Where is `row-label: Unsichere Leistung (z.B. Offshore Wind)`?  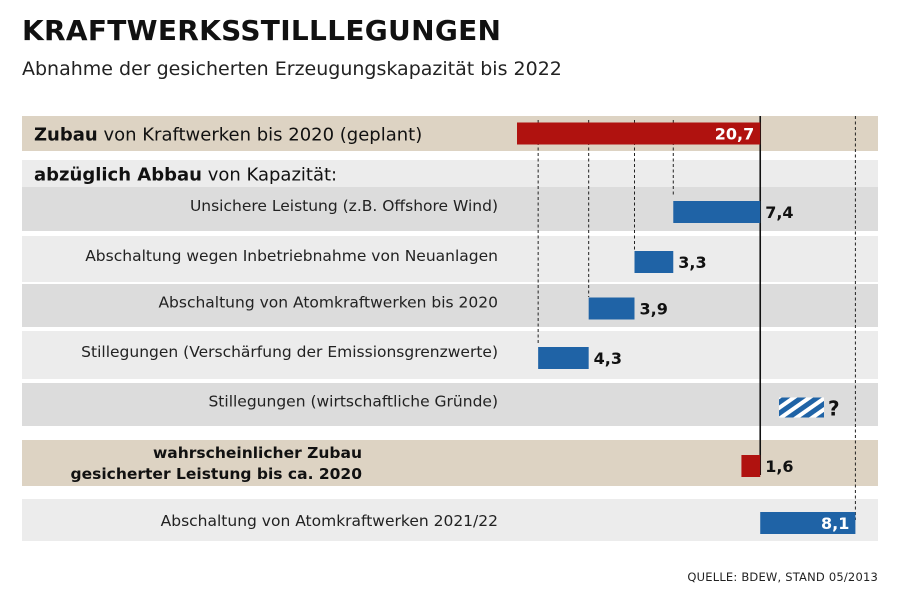
row-label: Unsichere Leistung (z.B. Offshore Wind) is located at coordinates (344, 206).